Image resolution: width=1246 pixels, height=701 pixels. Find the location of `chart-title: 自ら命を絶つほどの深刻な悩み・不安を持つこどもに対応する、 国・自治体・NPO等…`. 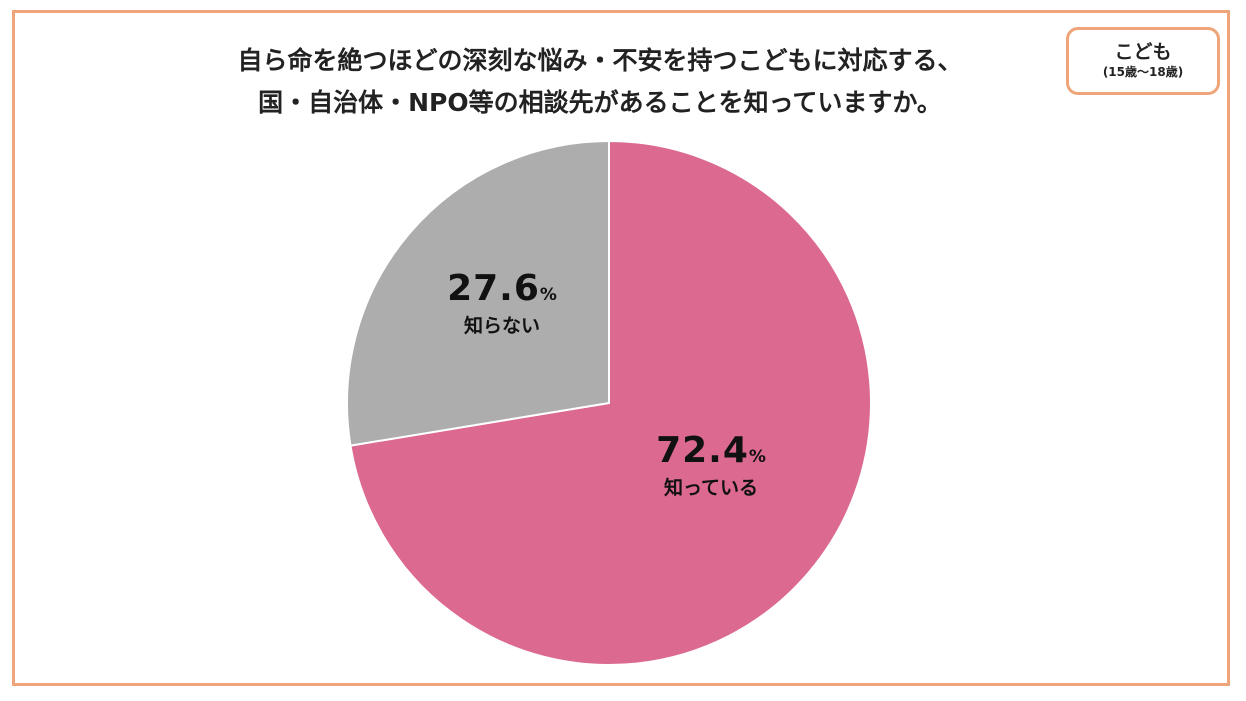

chart-title: 自ら命を絶つほどの深刻な悩み・不安を持つこどもに対応する、 国・自治体・NPO等… is located at coordinates (600, 82).